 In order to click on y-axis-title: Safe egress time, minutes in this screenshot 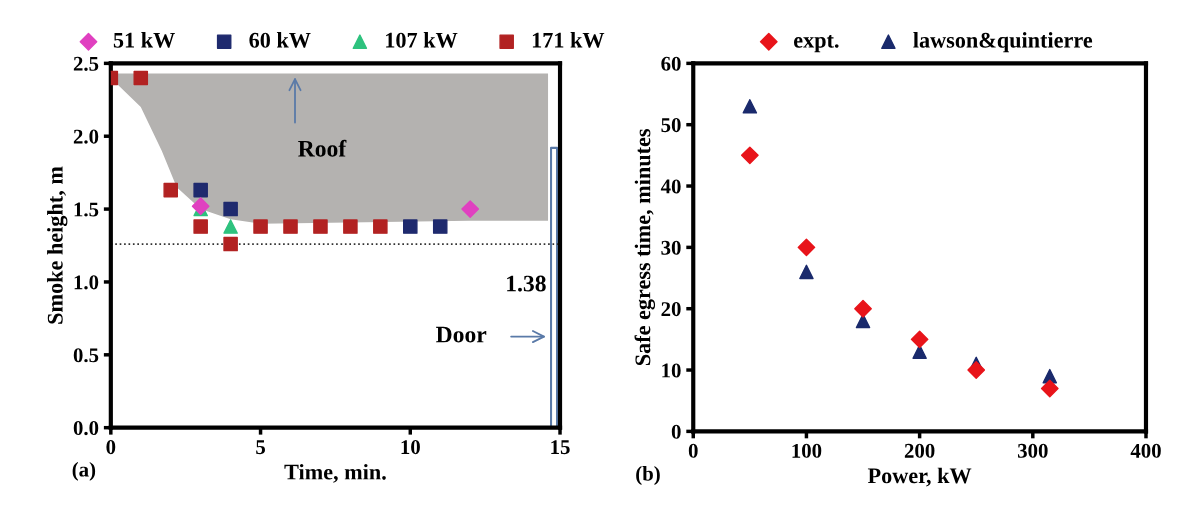, I will do `click(645, 247)`.